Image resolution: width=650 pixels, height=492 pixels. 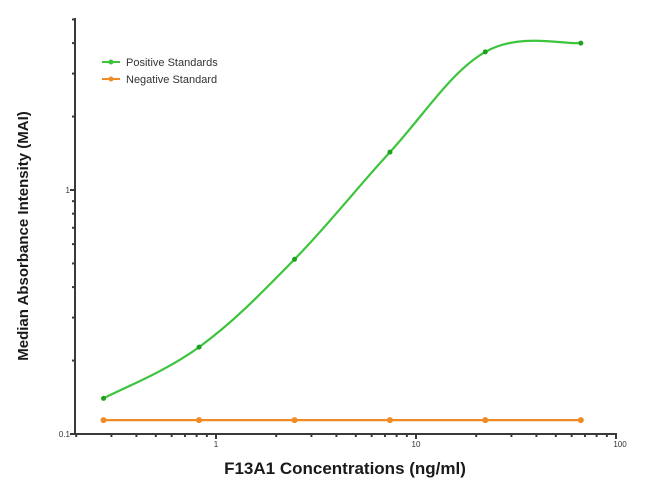 What do you see at coordinates (345, 468) in the screenshot?
I see `x-axis-title: F13A1 Concentrations (ng/ml)` at bounding box center [345, 468].